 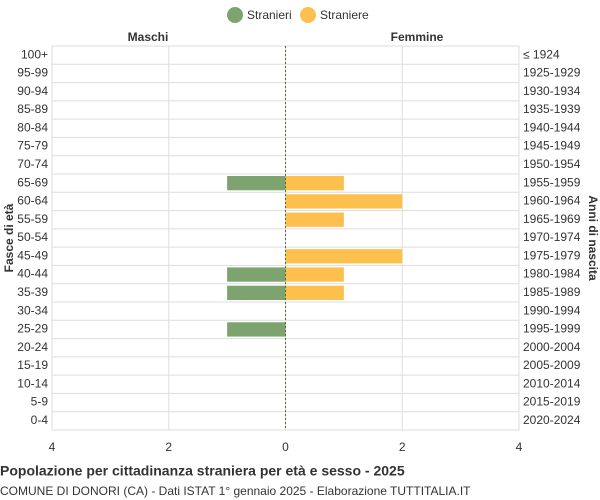 What do you see at coordinates (541, 54) in the screenshot?
I see `y2-tick-label: ≤ 1924` at bounding box center [541, 54].